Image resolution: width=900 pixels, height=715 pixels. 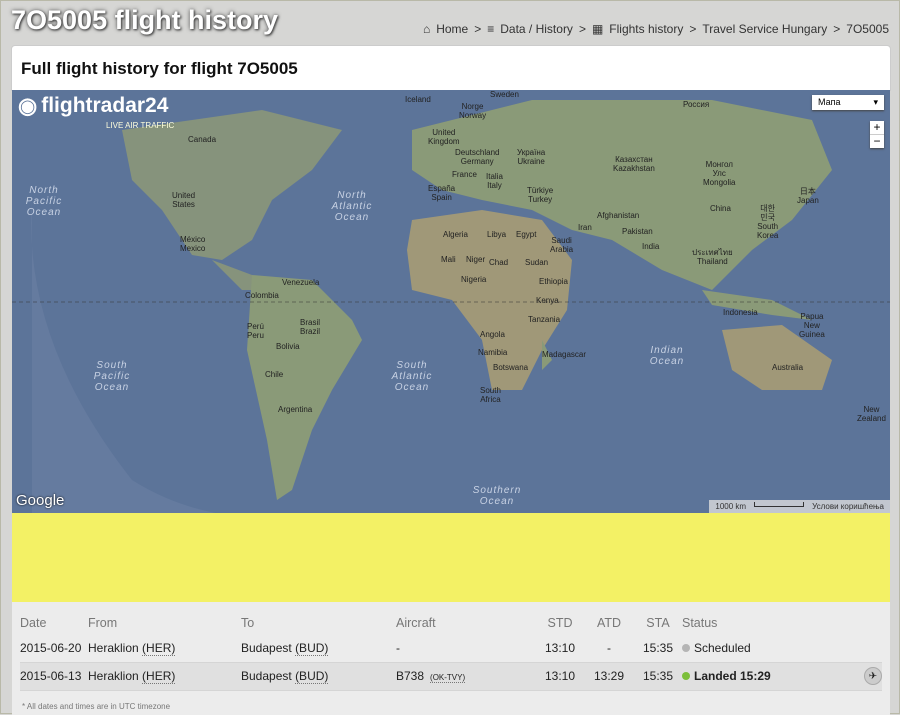 I want to click on map-label: Deutschland Germany, so click(x=477, y=157).